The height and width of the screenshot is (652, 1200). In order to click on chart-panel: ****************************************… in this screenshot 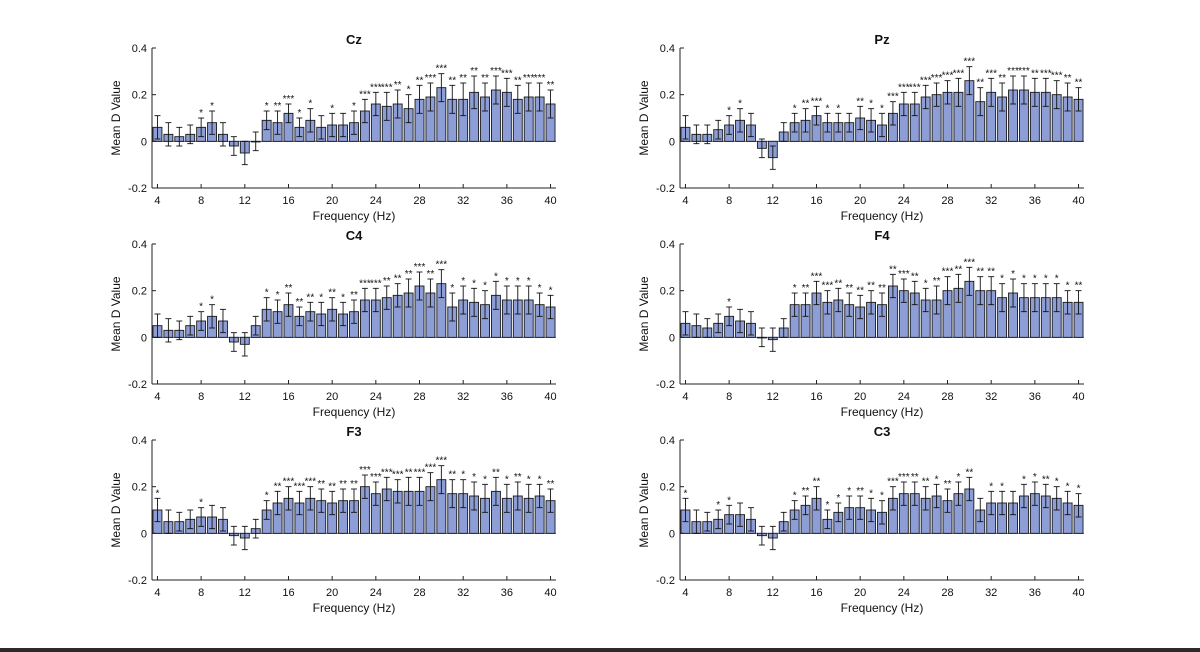, I will do `click(861, 323)`.